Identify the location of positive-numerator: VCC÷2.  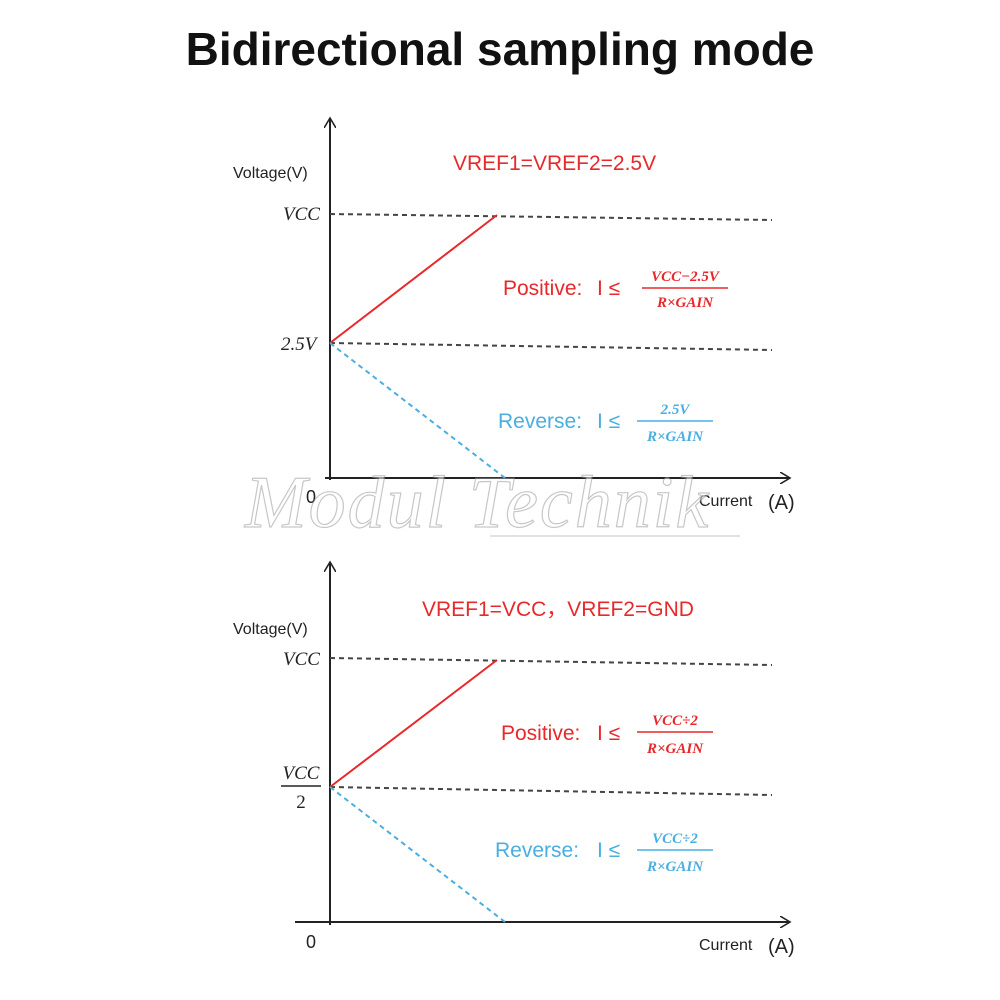
(675, 721).